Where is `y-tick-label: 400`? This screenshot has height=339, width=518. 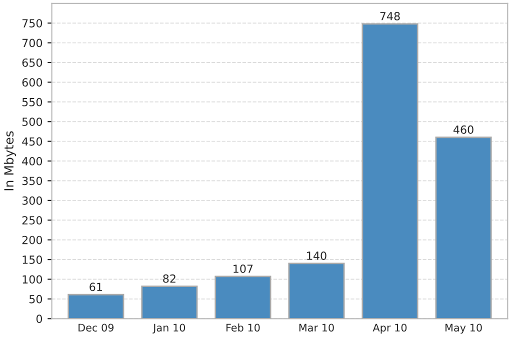
y-tick-label: 400 is located at coordinates (32, 161).